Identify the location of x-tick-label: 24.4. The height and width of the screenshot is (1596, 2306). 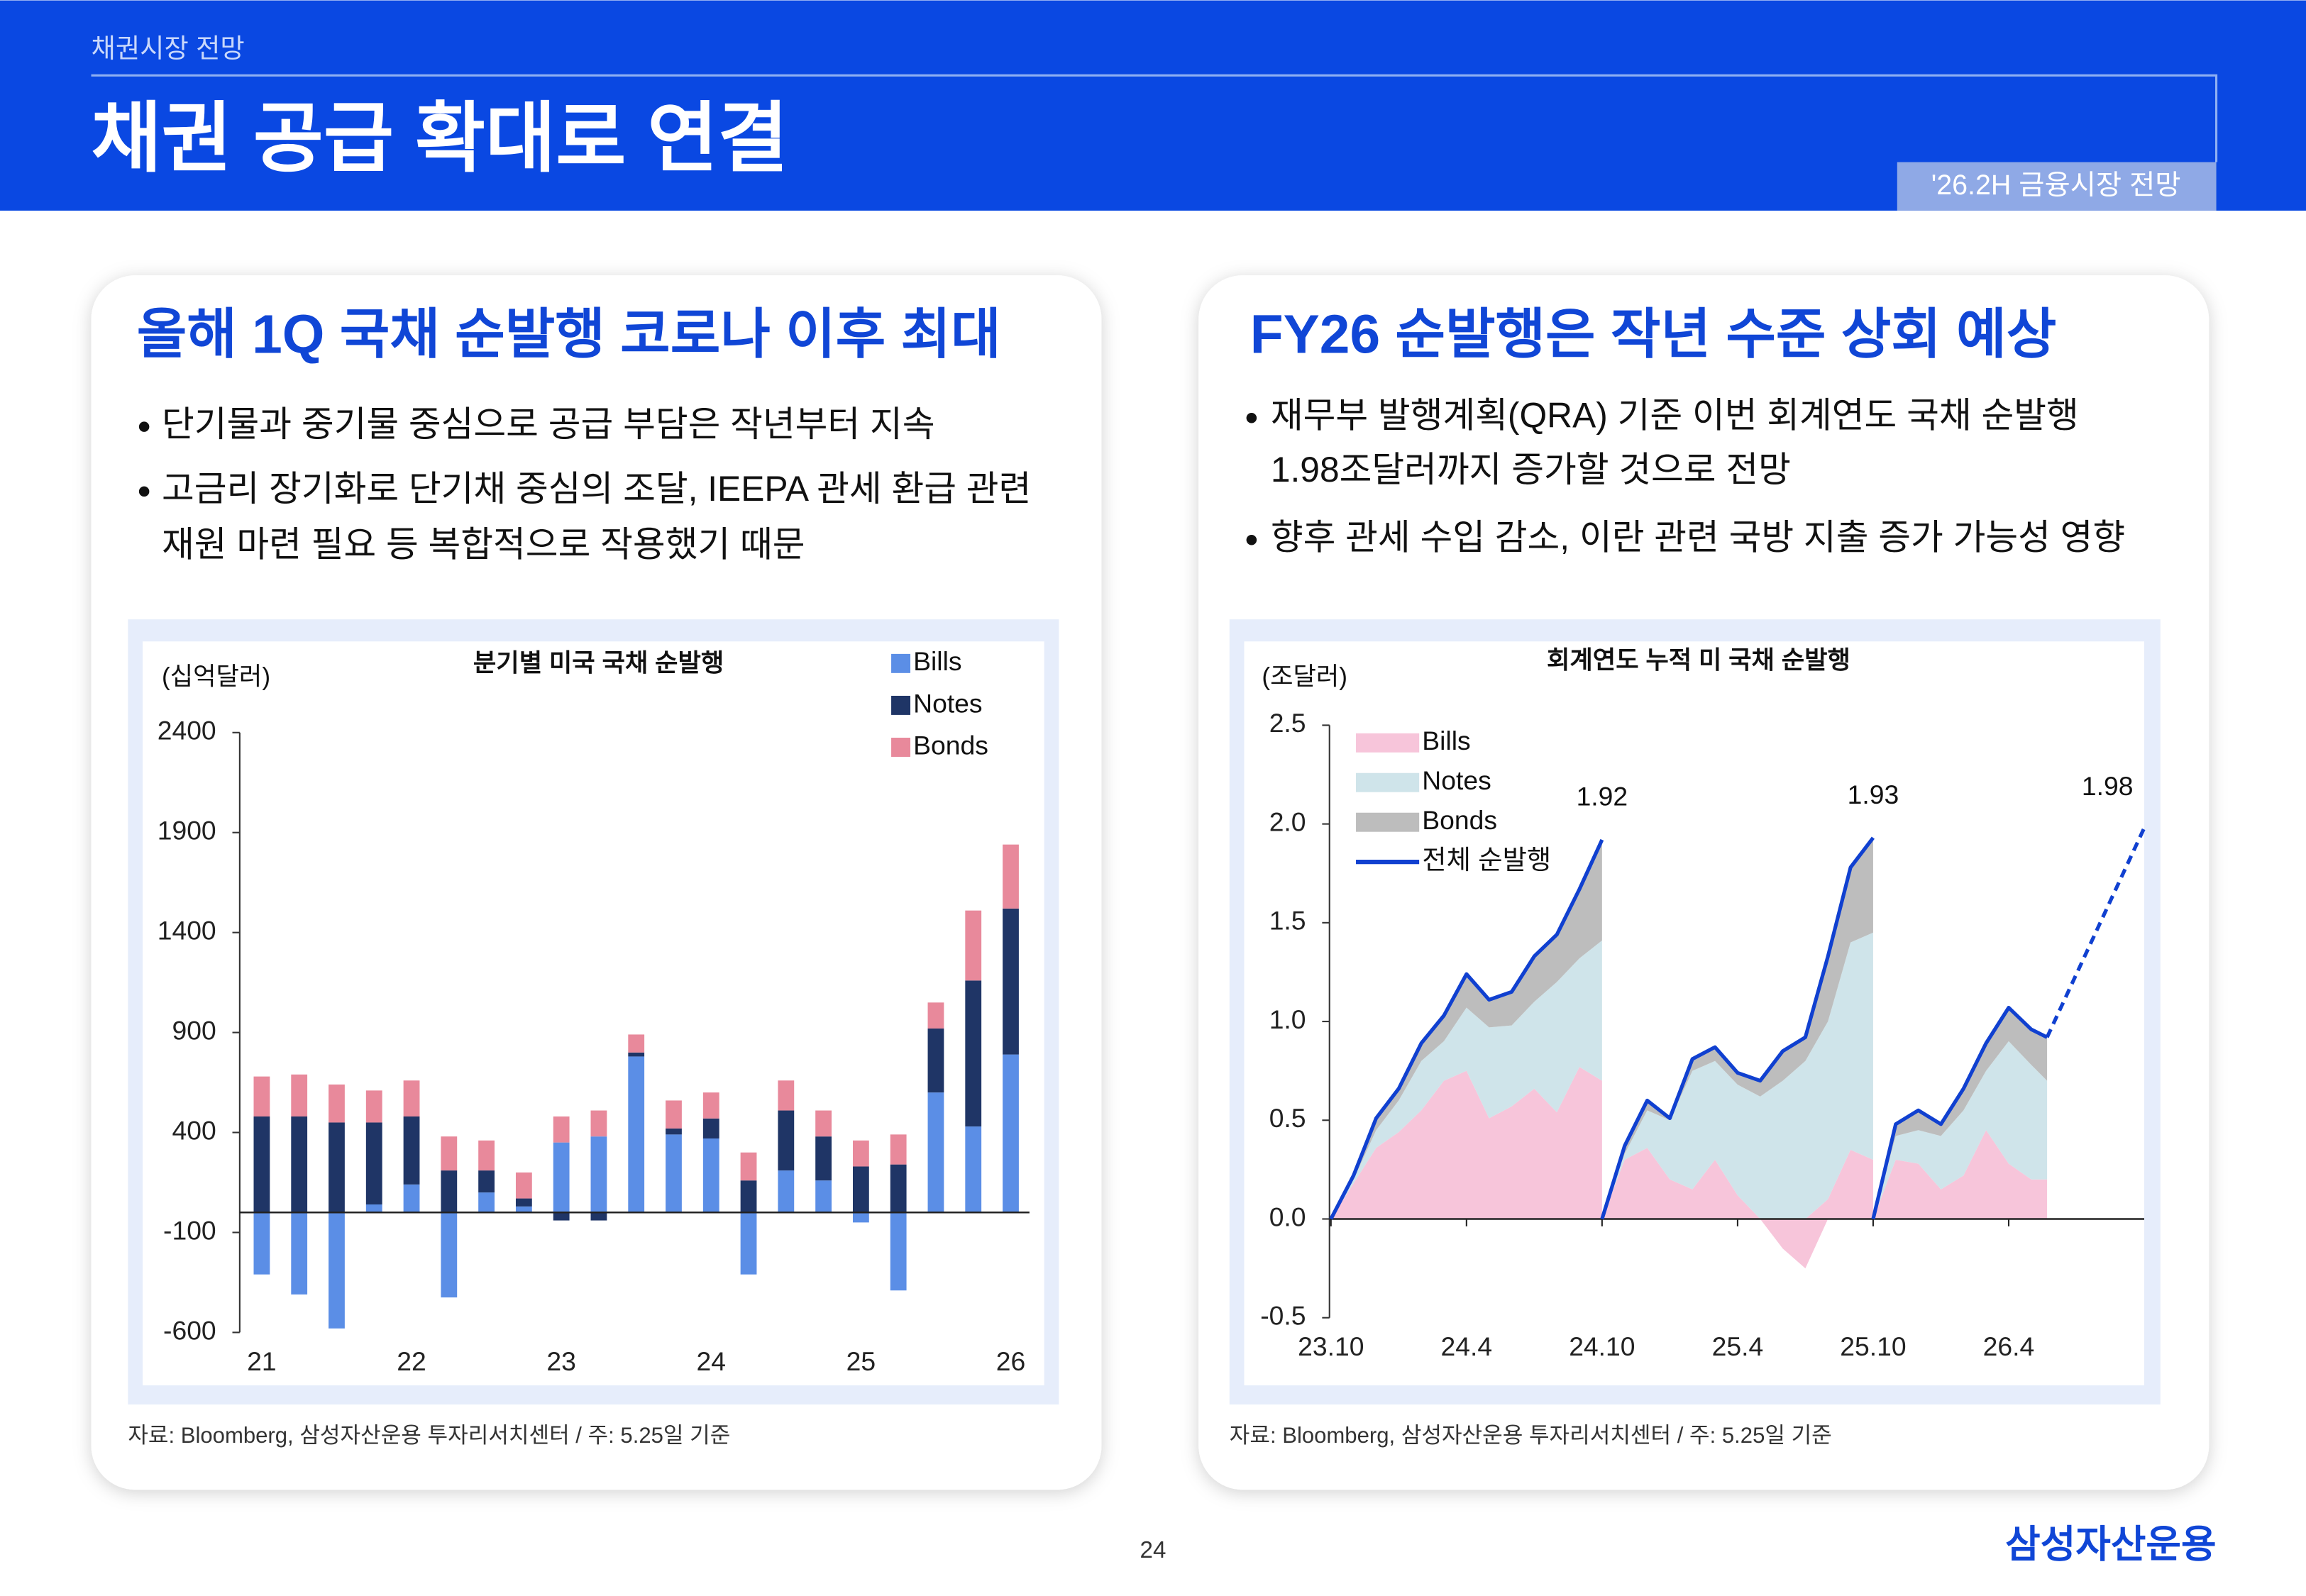
(1467, 1346).